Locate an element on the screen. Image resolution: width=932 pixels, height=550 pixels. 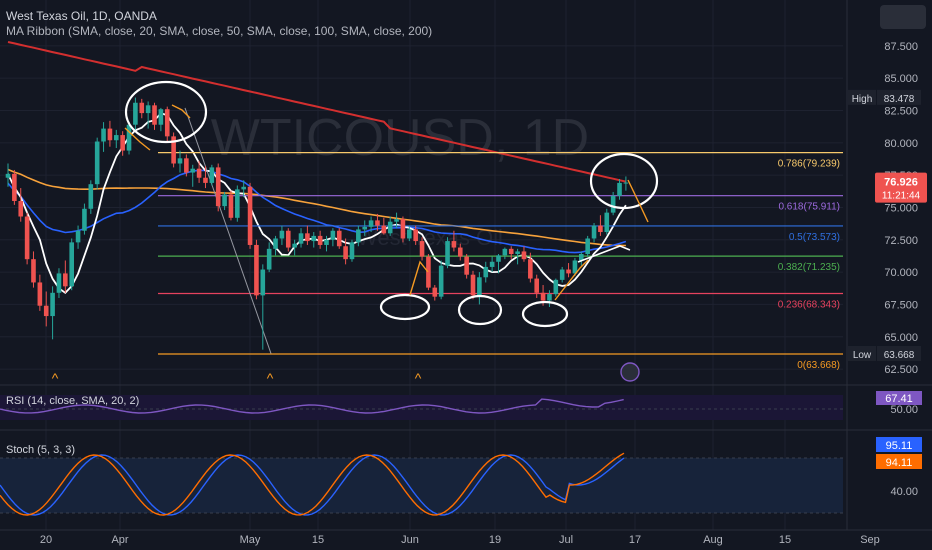
high-label: High is located at coordinates (862, 99).